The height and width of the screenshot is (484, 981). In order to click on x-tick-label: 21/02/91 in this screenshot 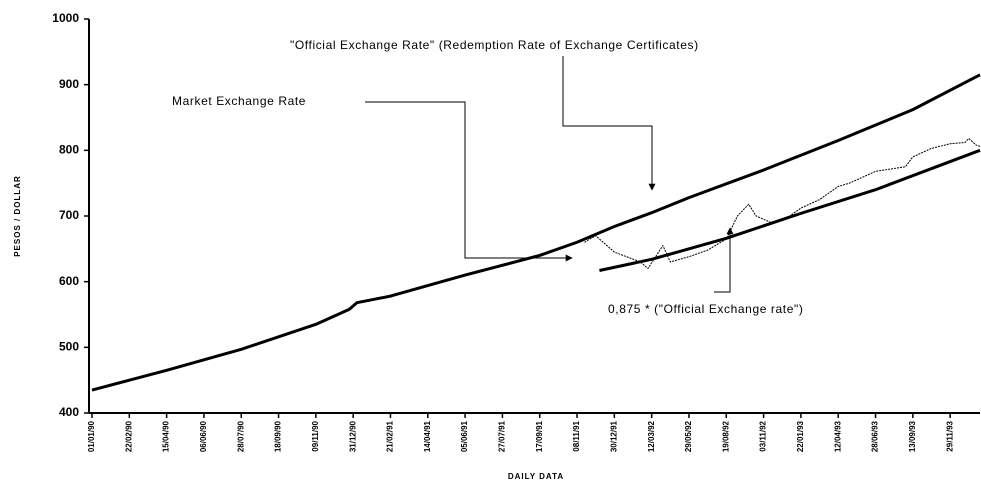, I will do `click(390, 436)`.